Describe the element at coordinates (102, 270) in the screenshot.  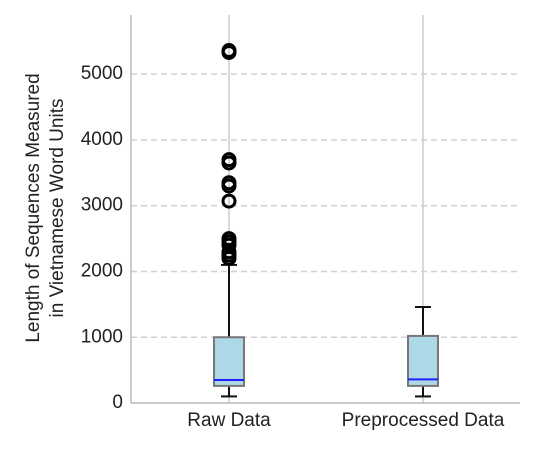
I see `y-tick-label: 2000` at that location.